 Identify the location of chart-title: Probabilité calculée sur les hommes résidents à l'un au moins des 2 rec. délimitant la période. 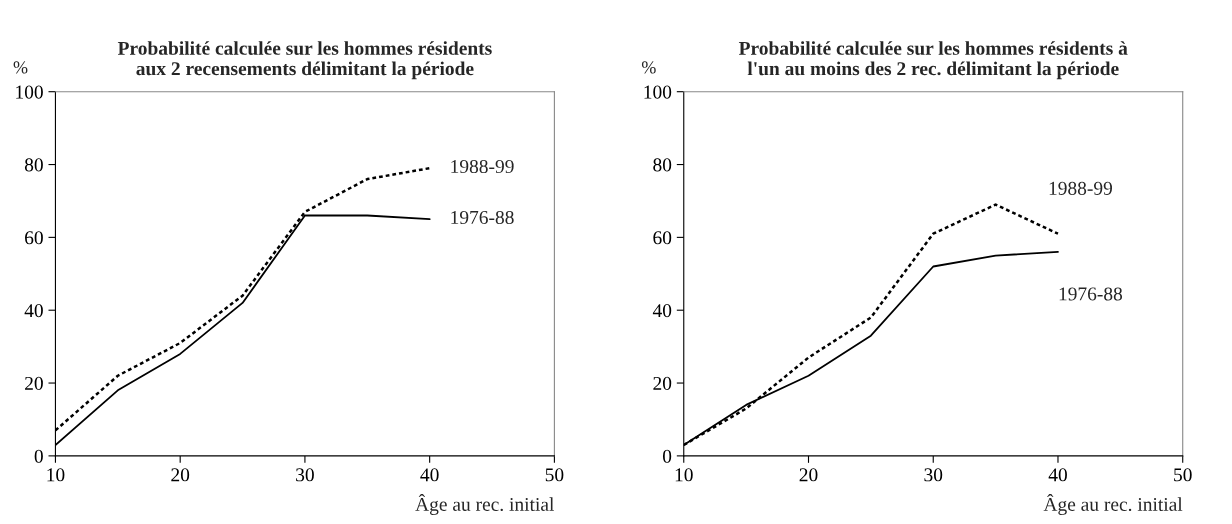
(933, 60).